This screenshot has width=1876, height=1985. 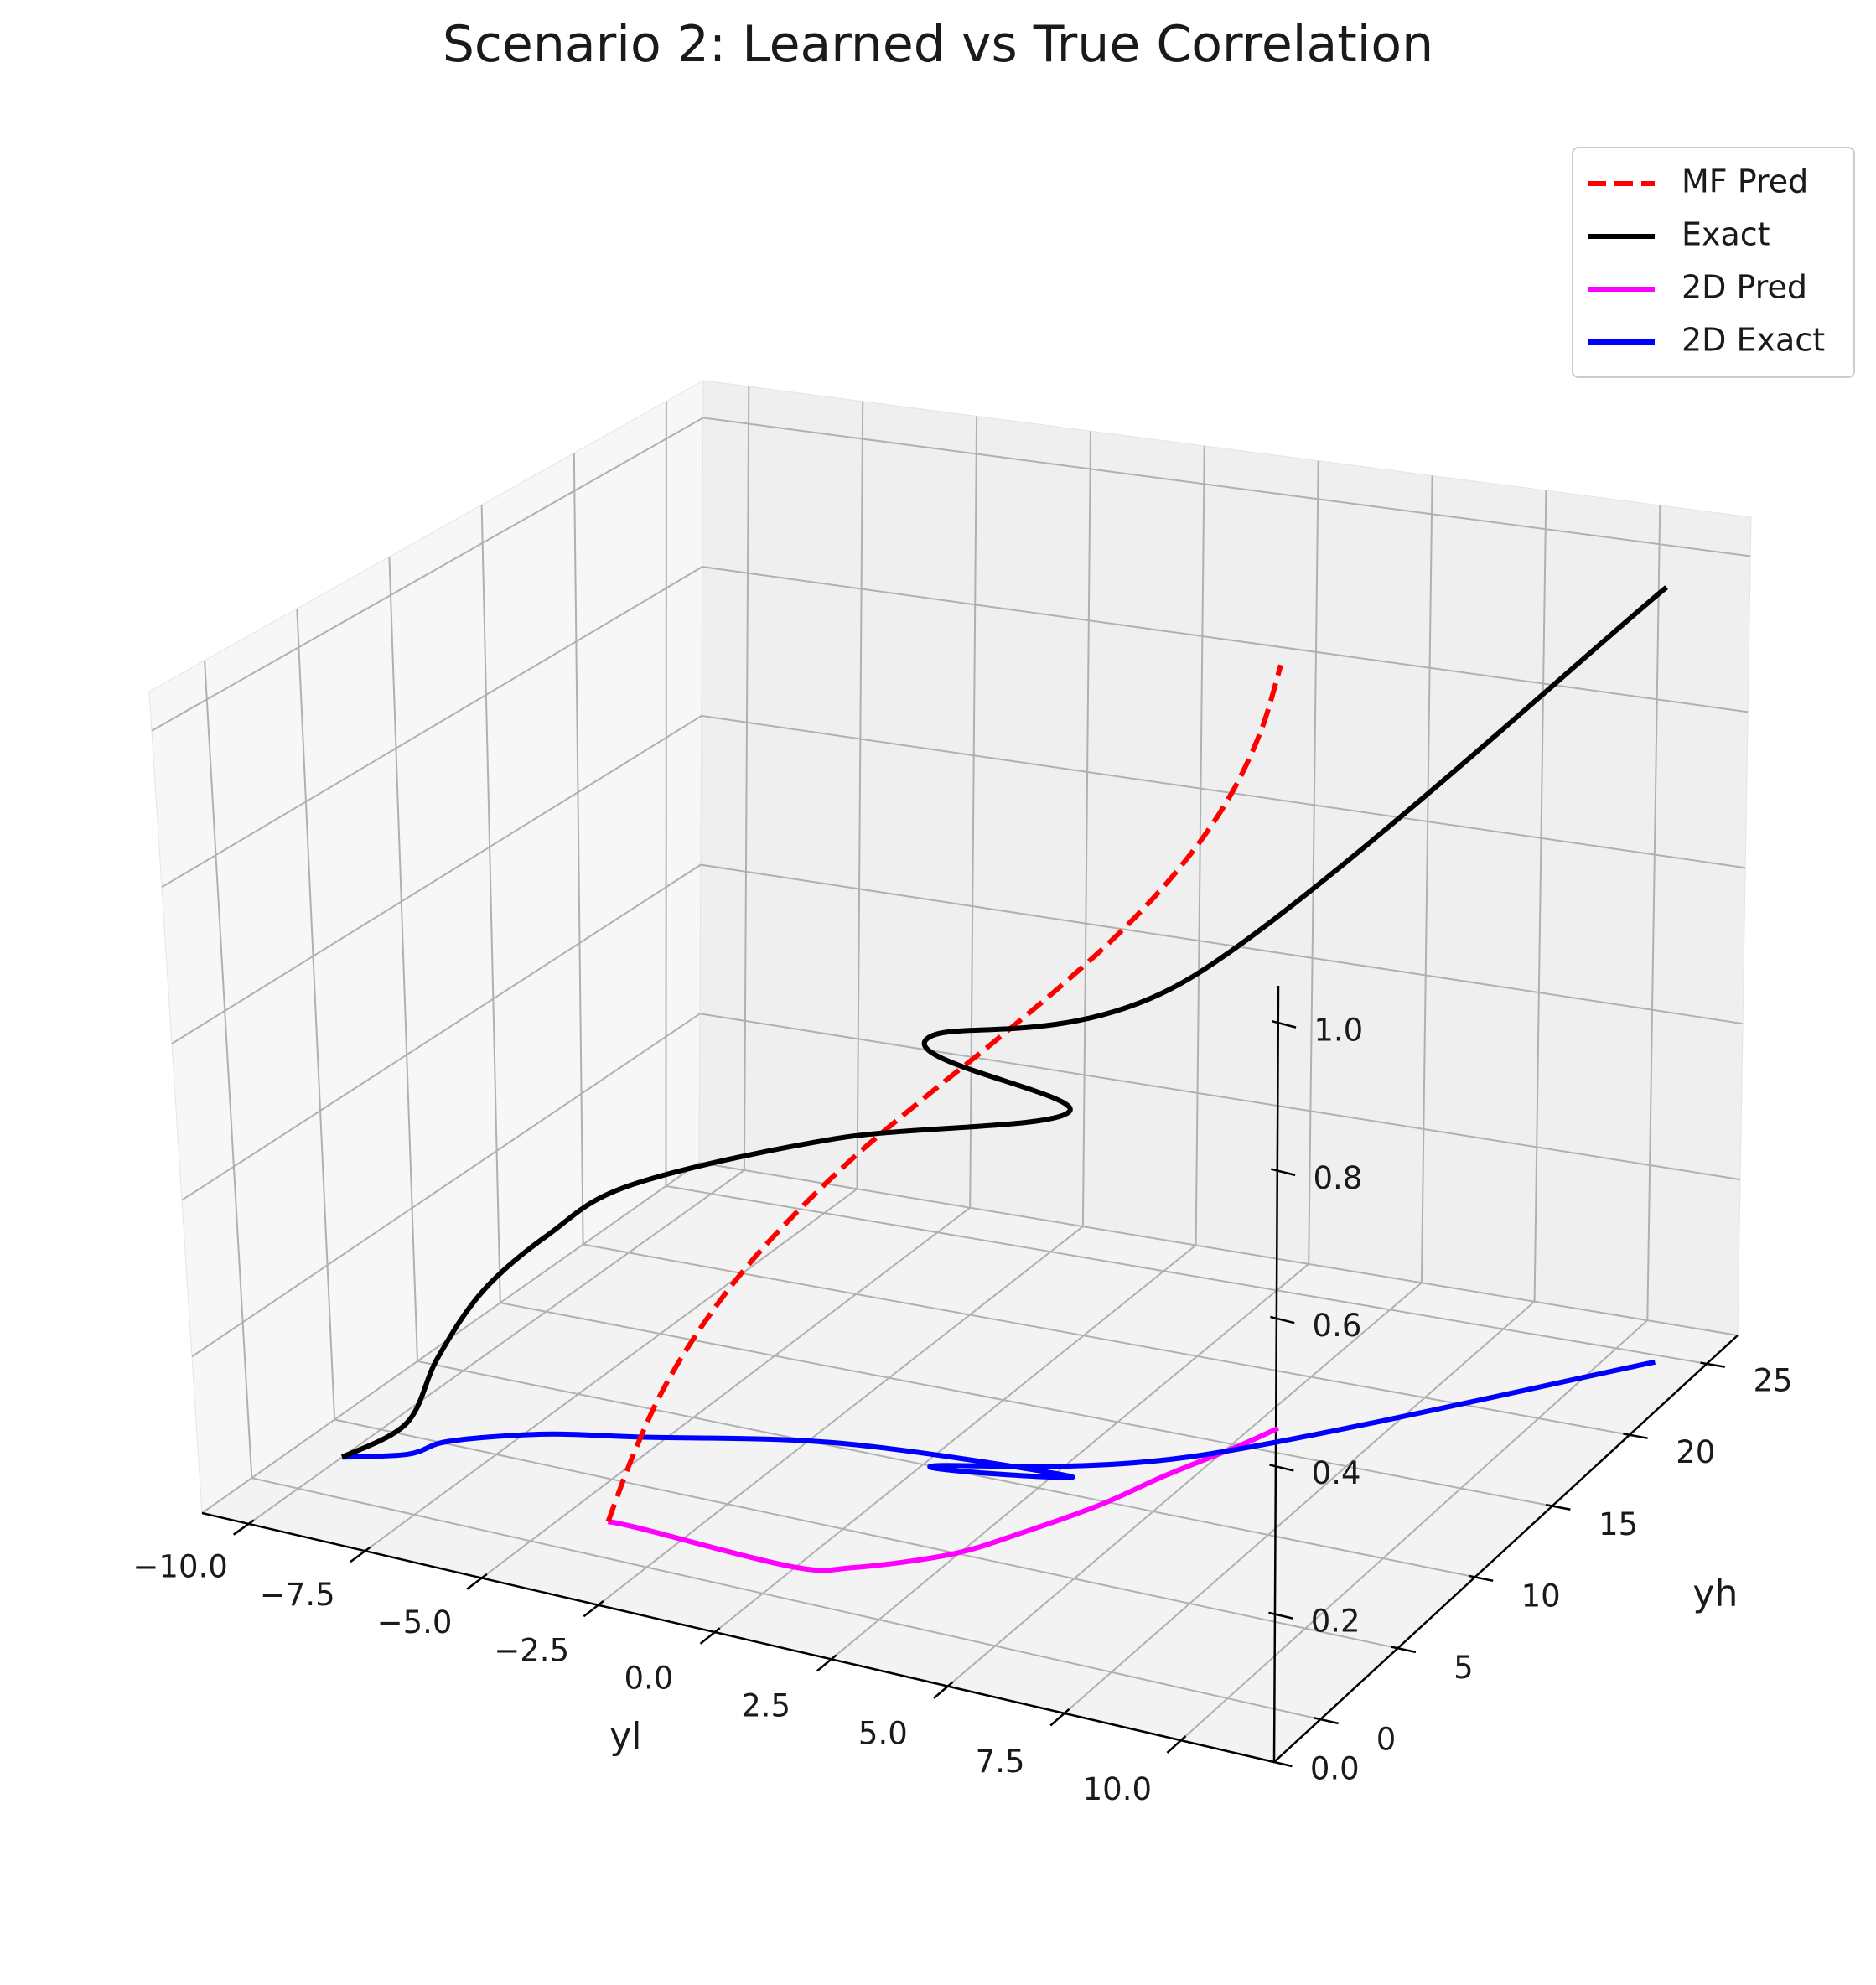 What do you see at coordinates (1335, 1621) in the screenshot?
I see `z-tick-label: 0.2` at bounding box center [1335, 1621].